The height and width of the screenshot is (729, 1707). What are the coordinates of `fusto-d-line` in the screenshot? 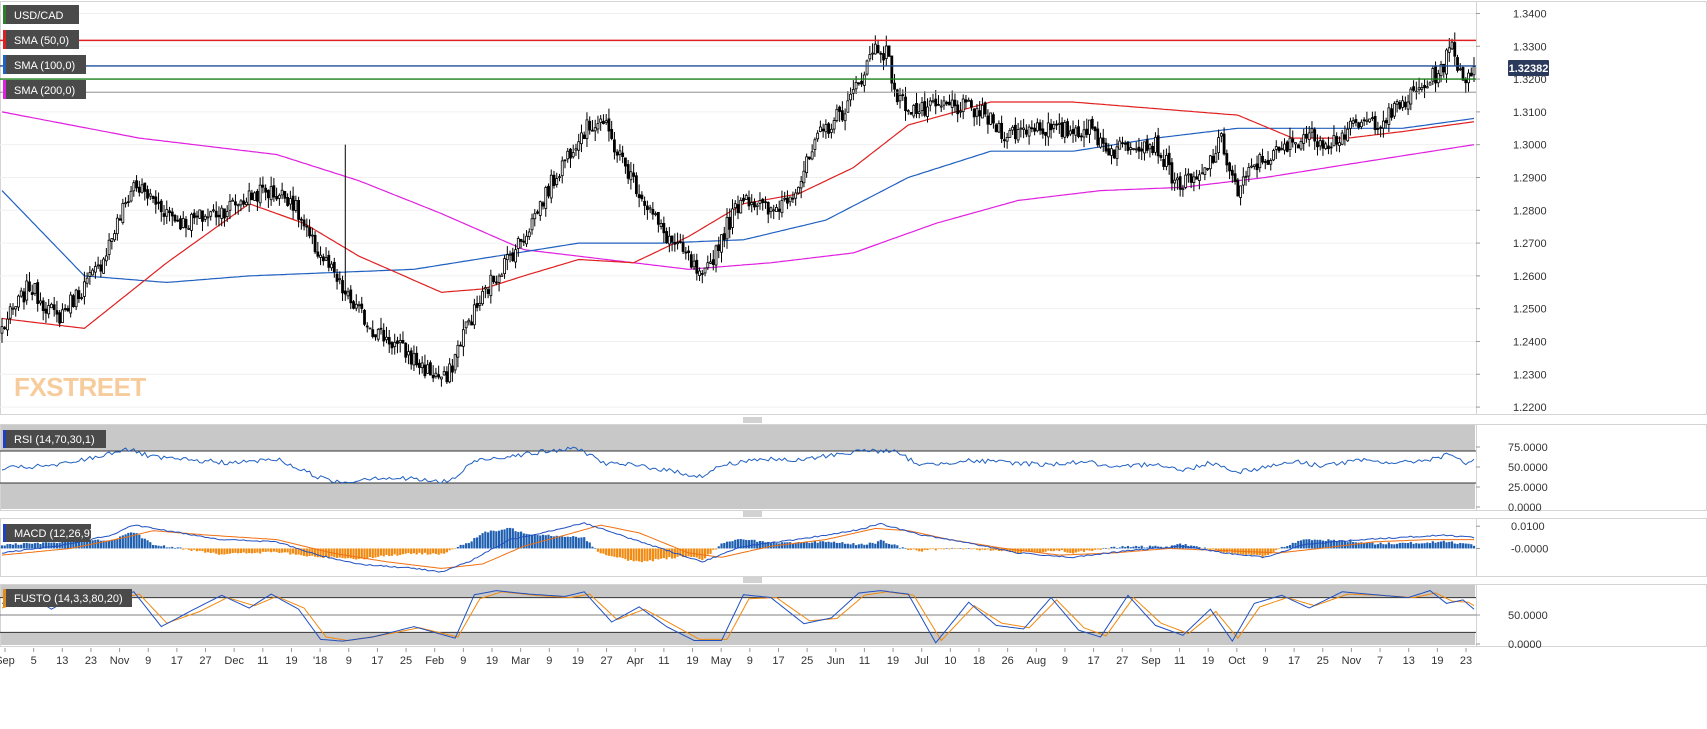 It's located at (738, 616).